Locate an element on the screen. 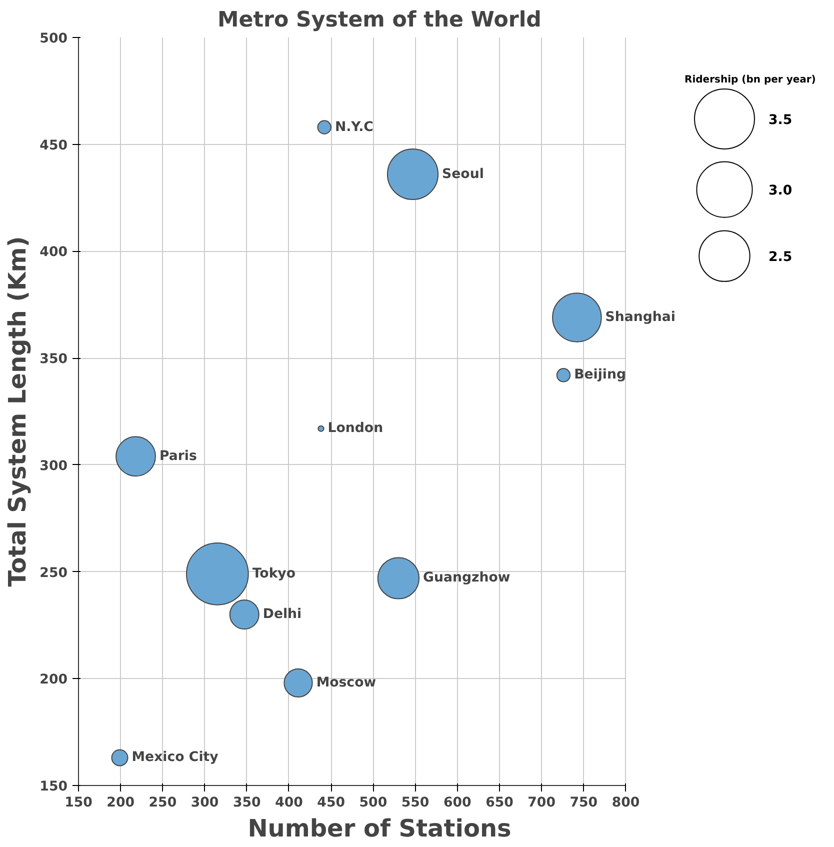  x-tick-label: 700 is located at coordinates (542, 803).